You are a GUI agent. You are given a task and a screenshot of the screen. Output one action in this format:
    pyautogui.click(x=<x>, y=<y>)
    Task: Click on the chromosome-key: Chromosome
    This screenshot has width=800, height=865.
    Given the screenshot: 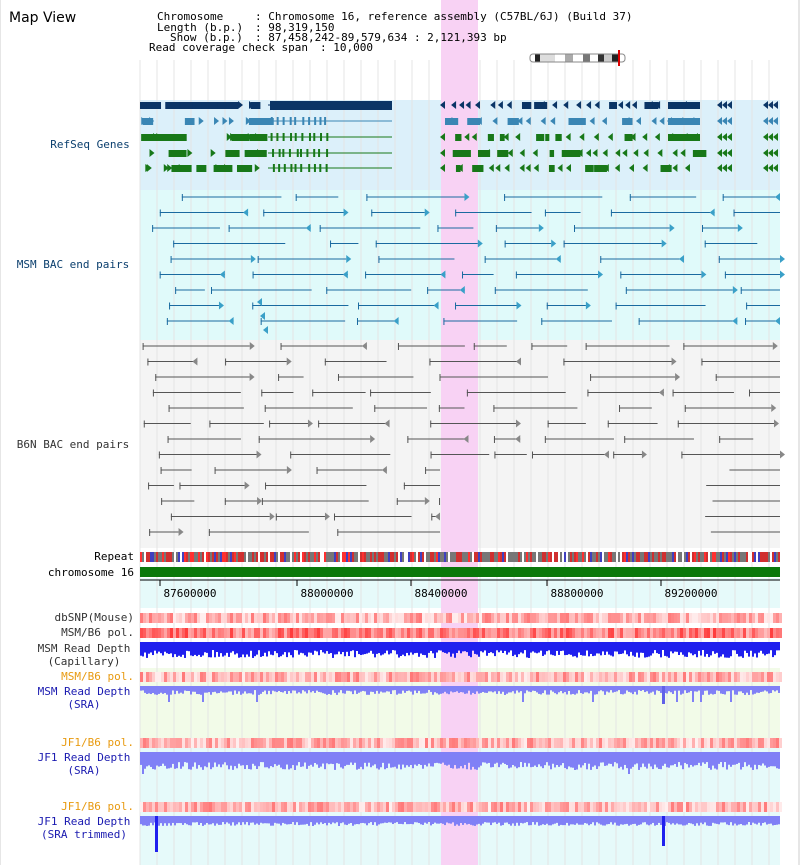 What is the action you would take?
    pyautogui.click(x=190, y=16)
    